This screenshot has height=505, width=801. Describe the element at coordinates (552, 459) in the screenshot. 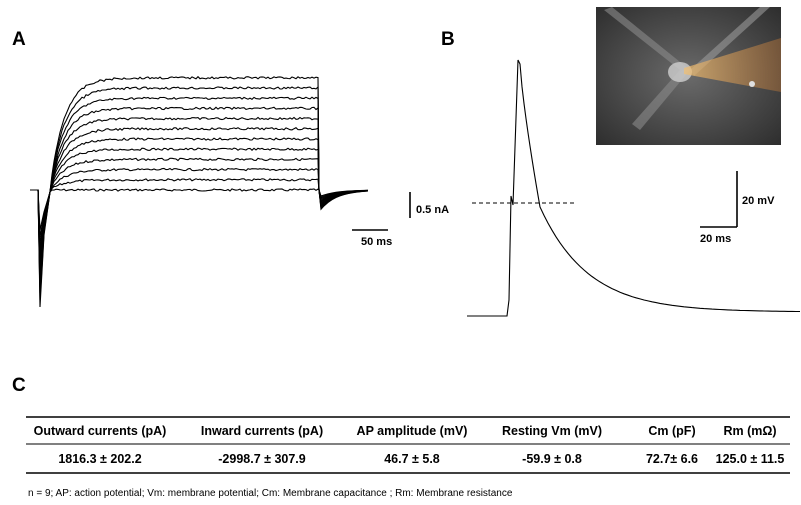

I see `table-cell: -59.9 ± 0.8` at that location.